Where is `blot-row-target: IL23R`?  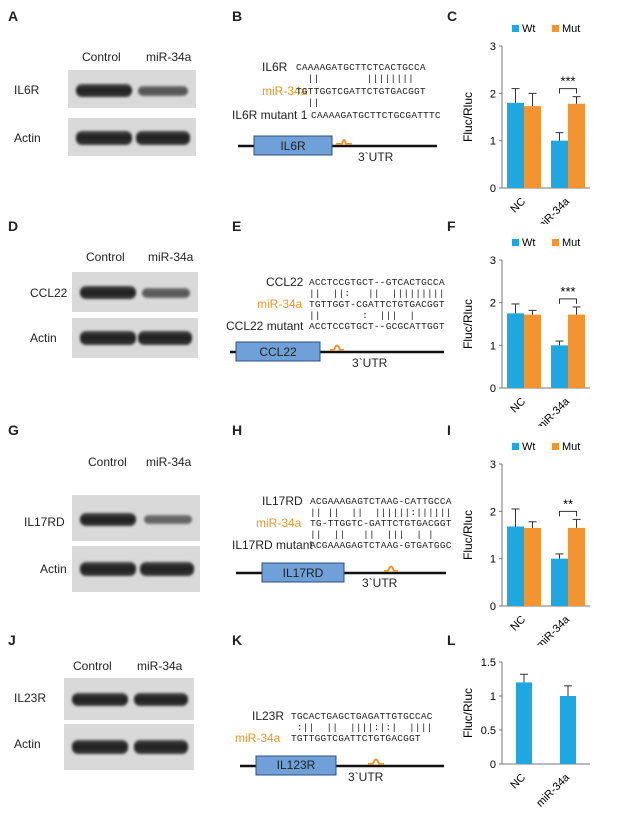 blot-row-target: IL23R is located at coordinates (30, 698).